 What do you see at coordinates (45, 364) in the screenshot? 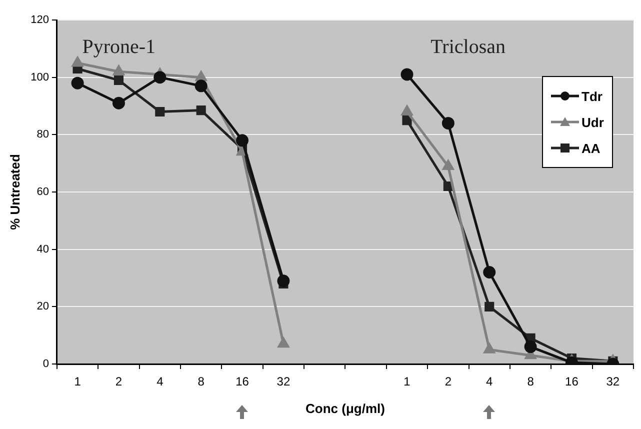
I see `y-tick-label: 0` at bounding box center [45, 364].